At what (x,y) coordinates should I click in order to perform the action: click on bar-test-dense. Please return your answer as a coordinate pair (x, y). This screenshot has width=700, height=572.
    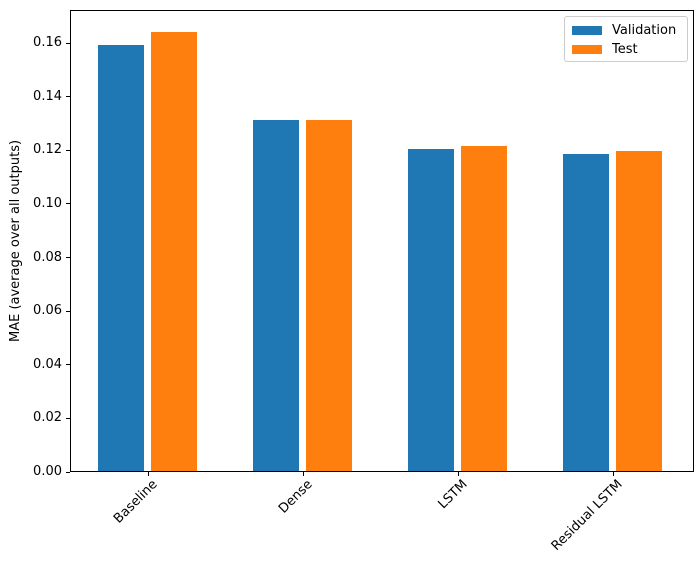
    Looking at the image, I should click on (329, 295).